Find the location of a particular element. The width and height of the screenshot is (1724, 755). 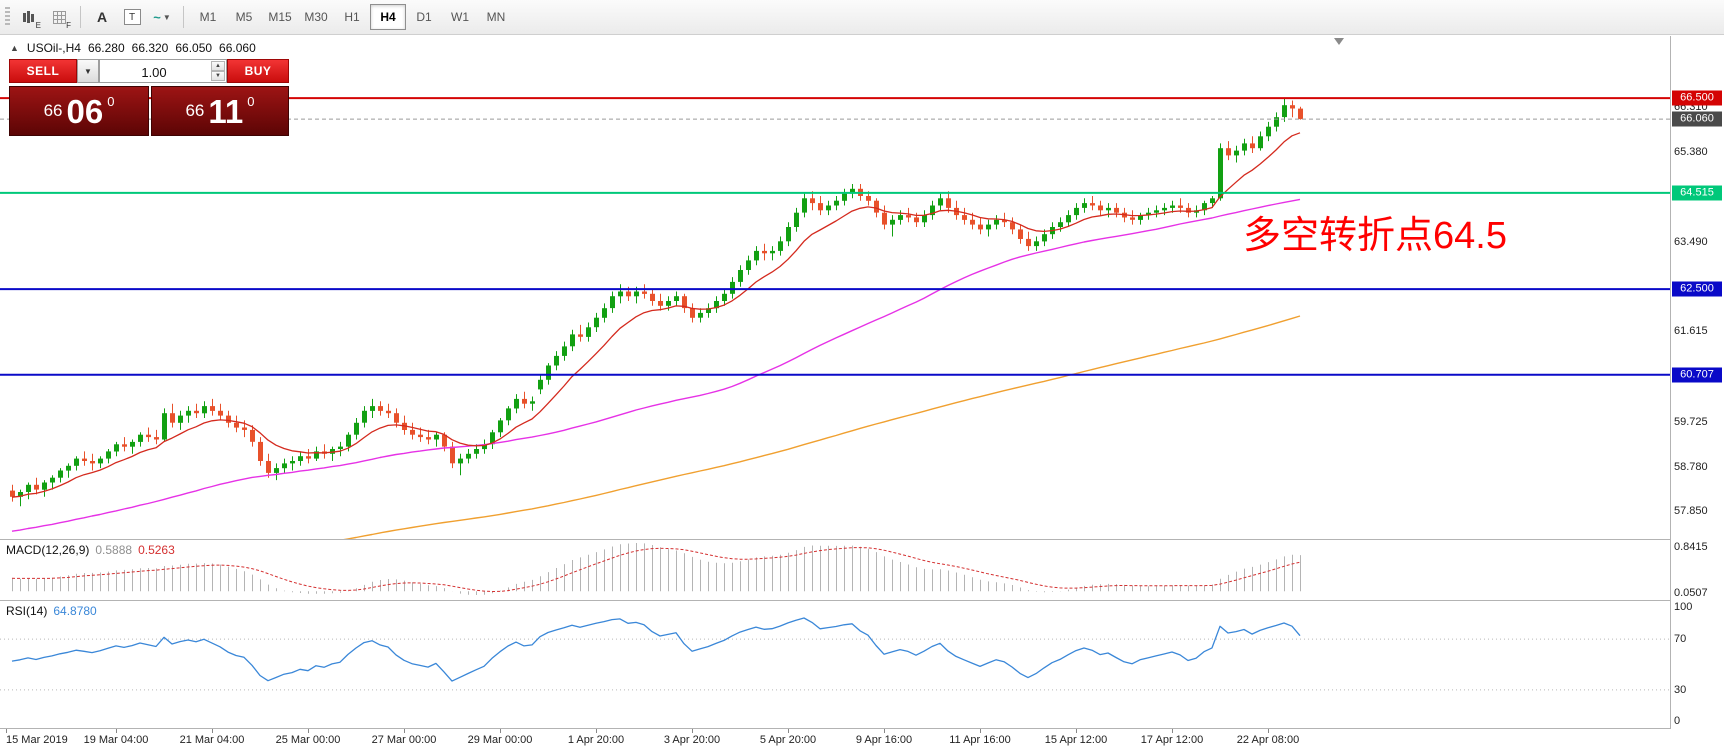

rsi-value: 64.8780 is located at coordinates (75, 611).